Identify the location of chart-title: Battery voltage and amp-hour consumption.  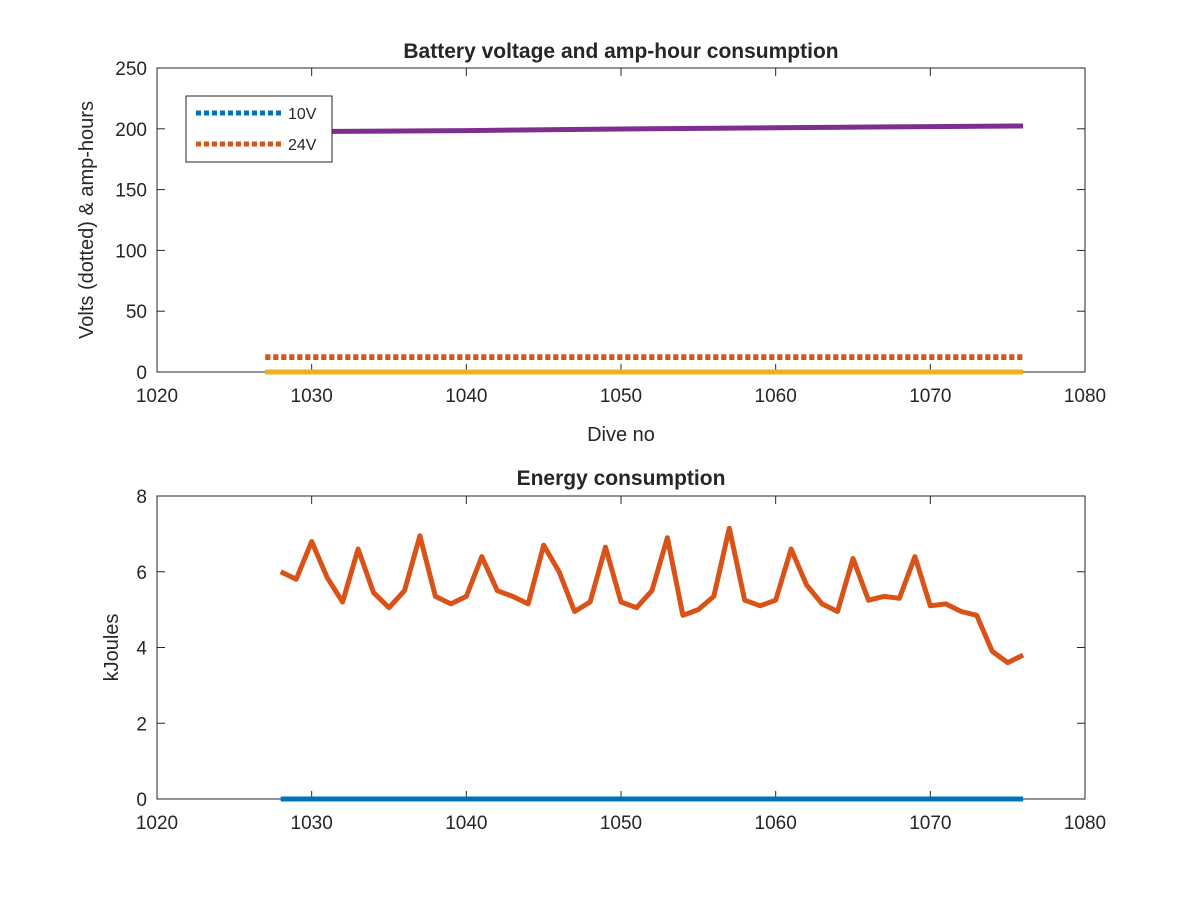
(620, 51).